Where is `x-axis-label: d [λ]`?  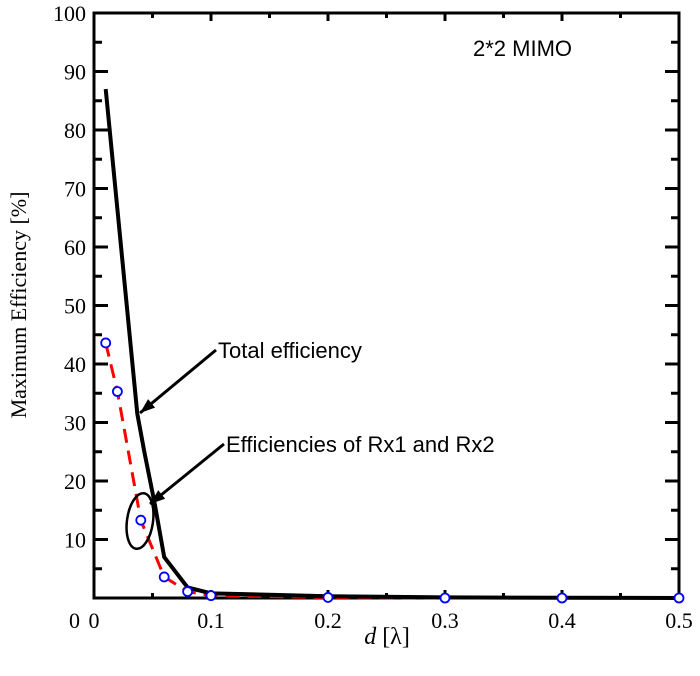 x-axis-label: d [λ] is located at coordinates (387, 637).